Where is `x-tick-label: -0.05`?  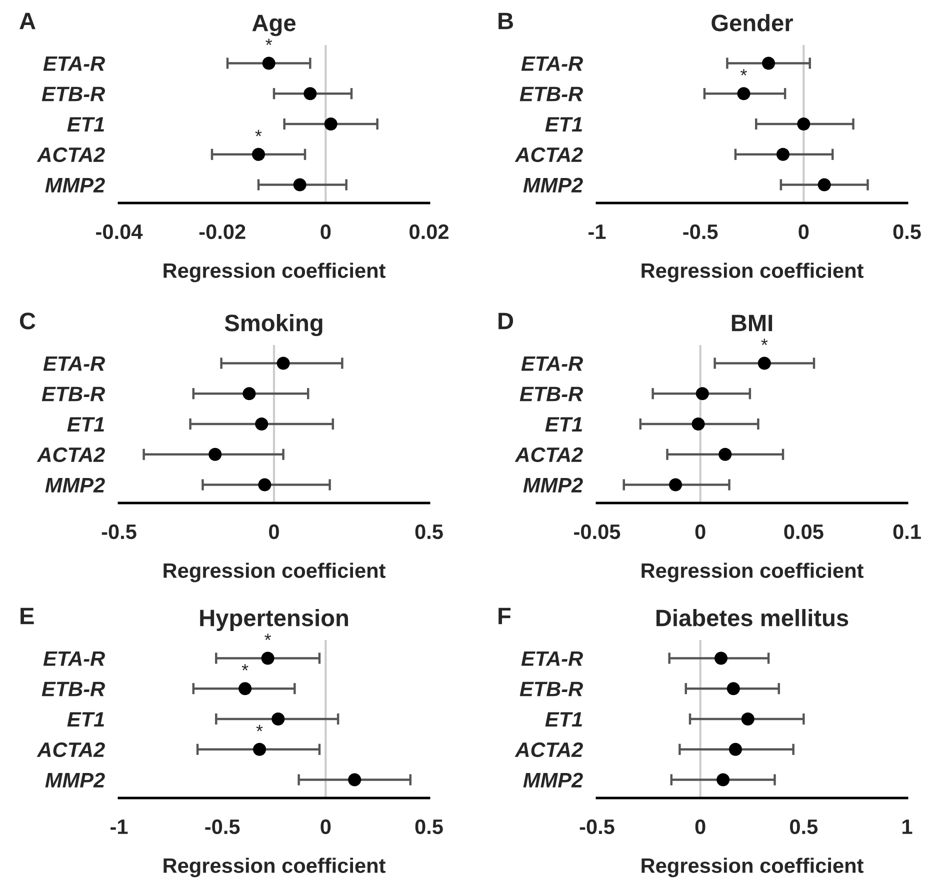
x-tick-label: -0.05 is located at coordinates (597, 532).